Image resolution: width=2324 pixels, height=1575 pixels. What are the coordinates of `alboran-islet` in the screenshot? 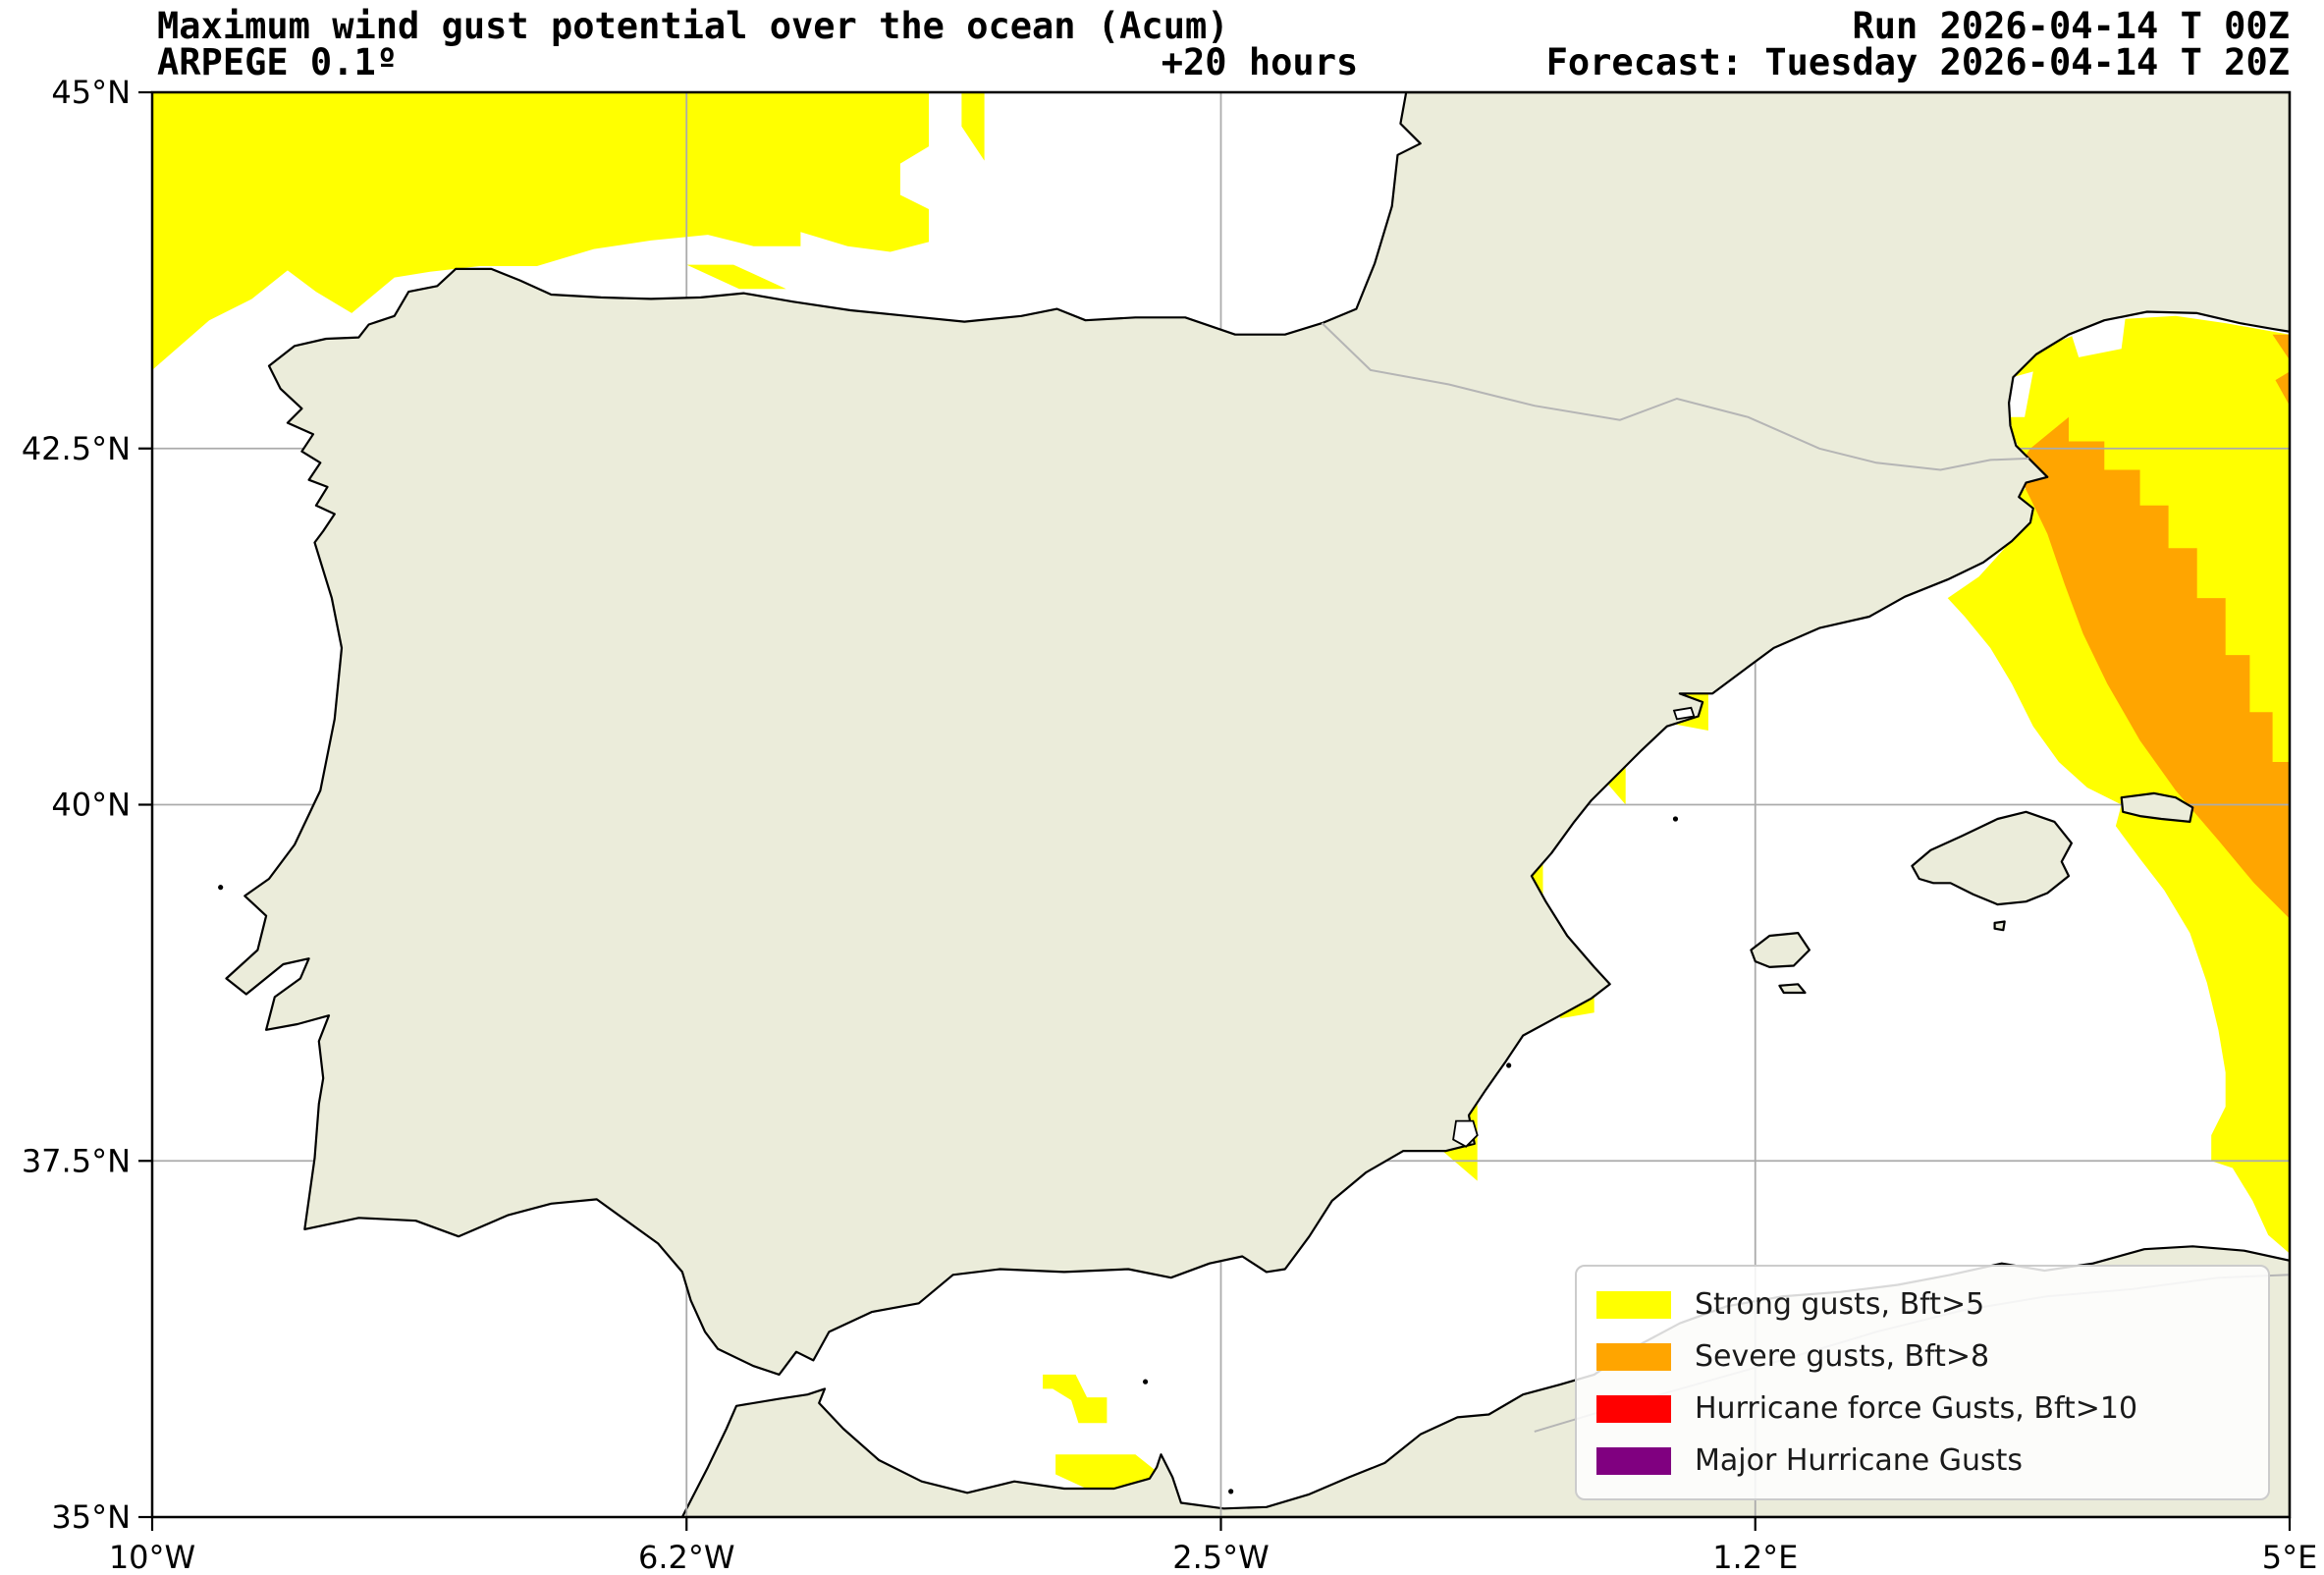 It's located at (1145, 1382).